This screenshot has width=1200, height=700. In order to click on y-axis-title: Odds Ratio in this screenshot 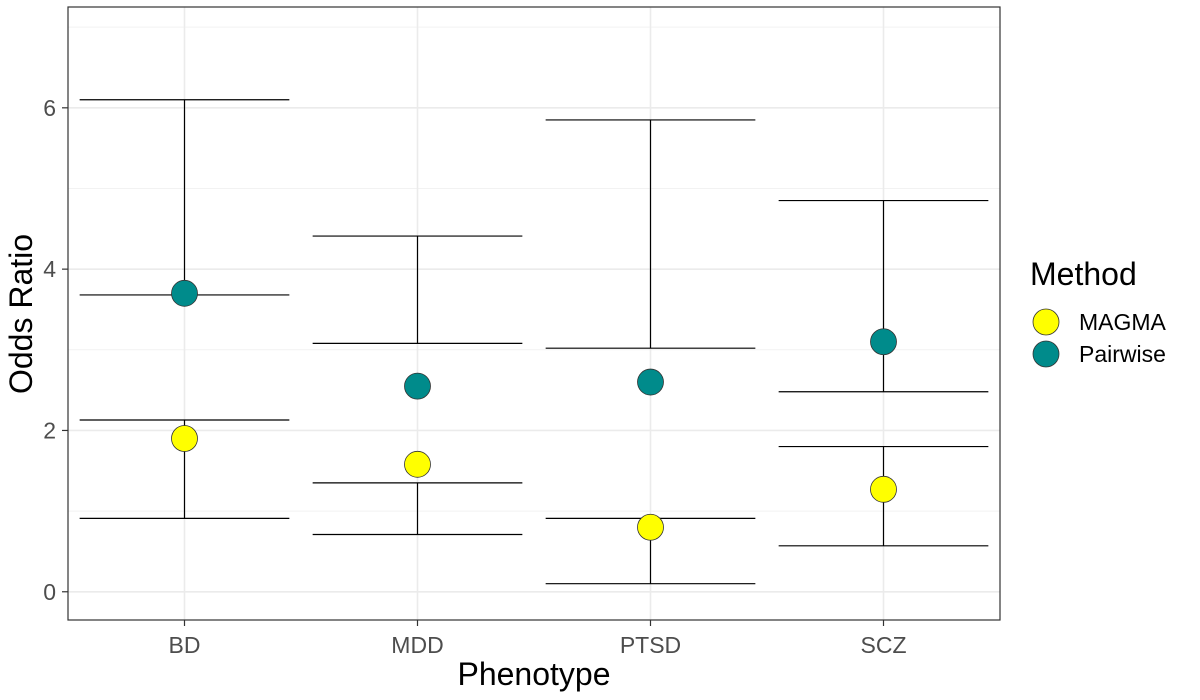, I will do `click(21, 314)`.